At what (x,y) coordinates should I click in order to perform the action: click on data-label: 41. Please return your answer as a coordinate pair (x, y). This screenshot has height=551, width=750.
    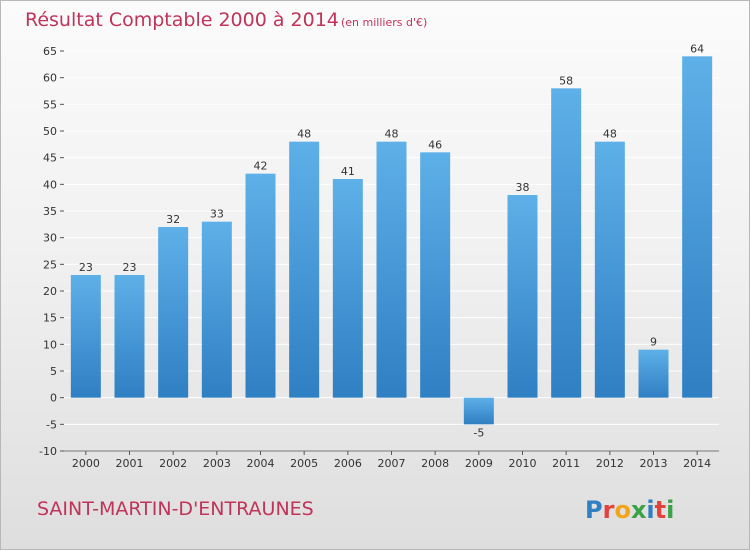
    Looking at the image, I should click on (348, 171).